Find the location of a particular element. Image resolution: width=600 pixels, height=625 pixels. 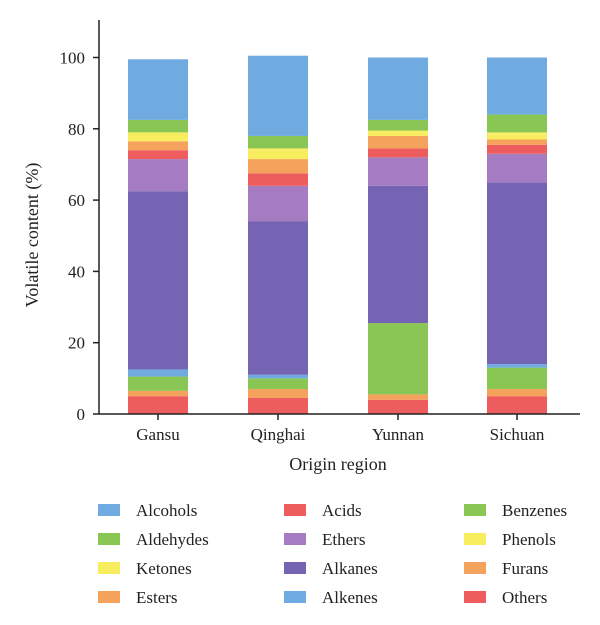

legend-label: Ketones is located at coordinates (164, 568).